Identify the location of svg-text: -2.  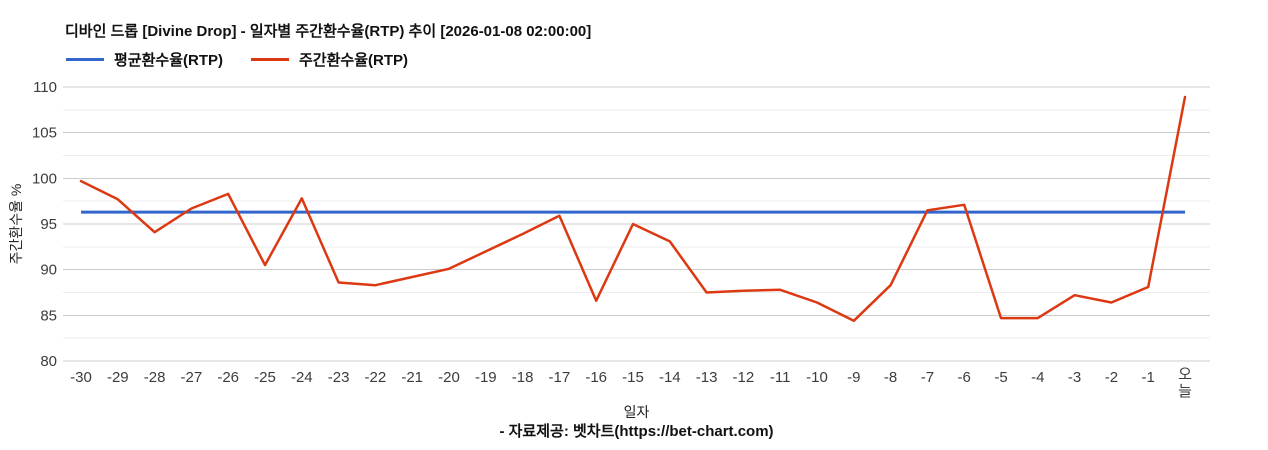
(1111, 377).